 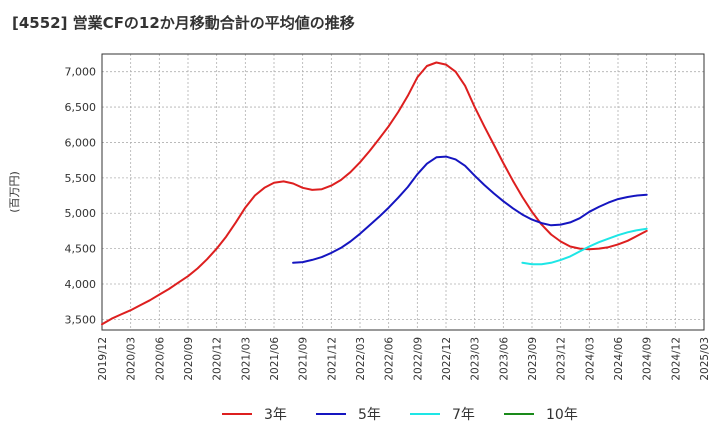 I want to click on x-tick-label: 2022/09, so click(x=418, y=359).